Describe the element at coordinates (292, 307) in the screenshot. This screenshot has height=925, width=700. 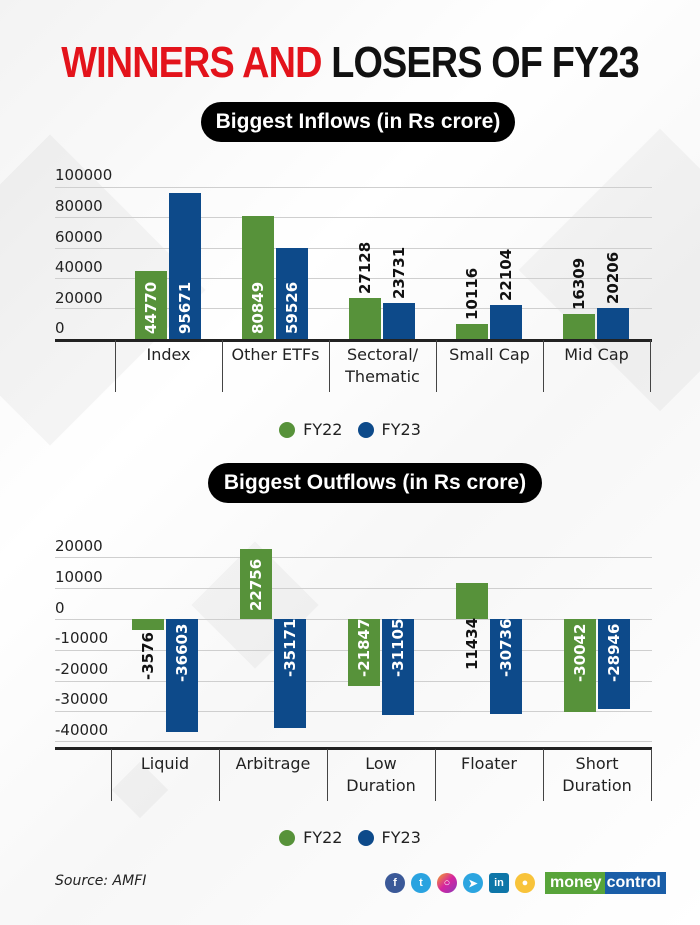
I see `value-label: 59526` at that location.